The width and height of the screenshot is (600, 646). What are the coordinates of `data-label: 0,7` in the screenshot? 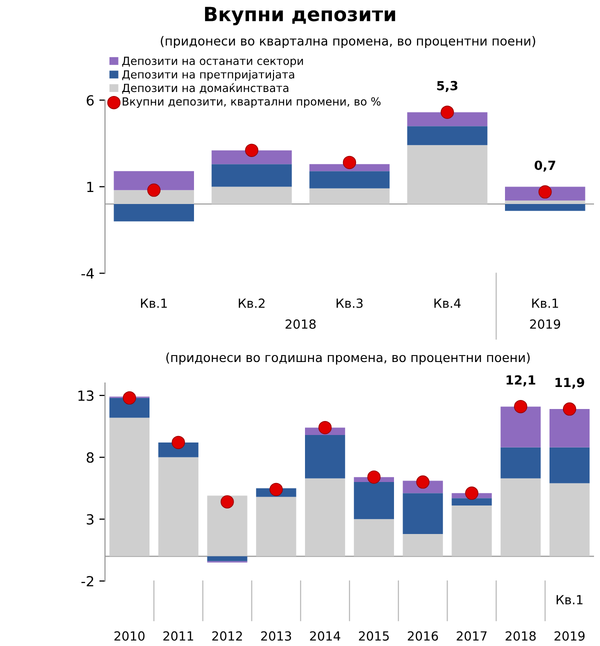 It's located at (545, 166).